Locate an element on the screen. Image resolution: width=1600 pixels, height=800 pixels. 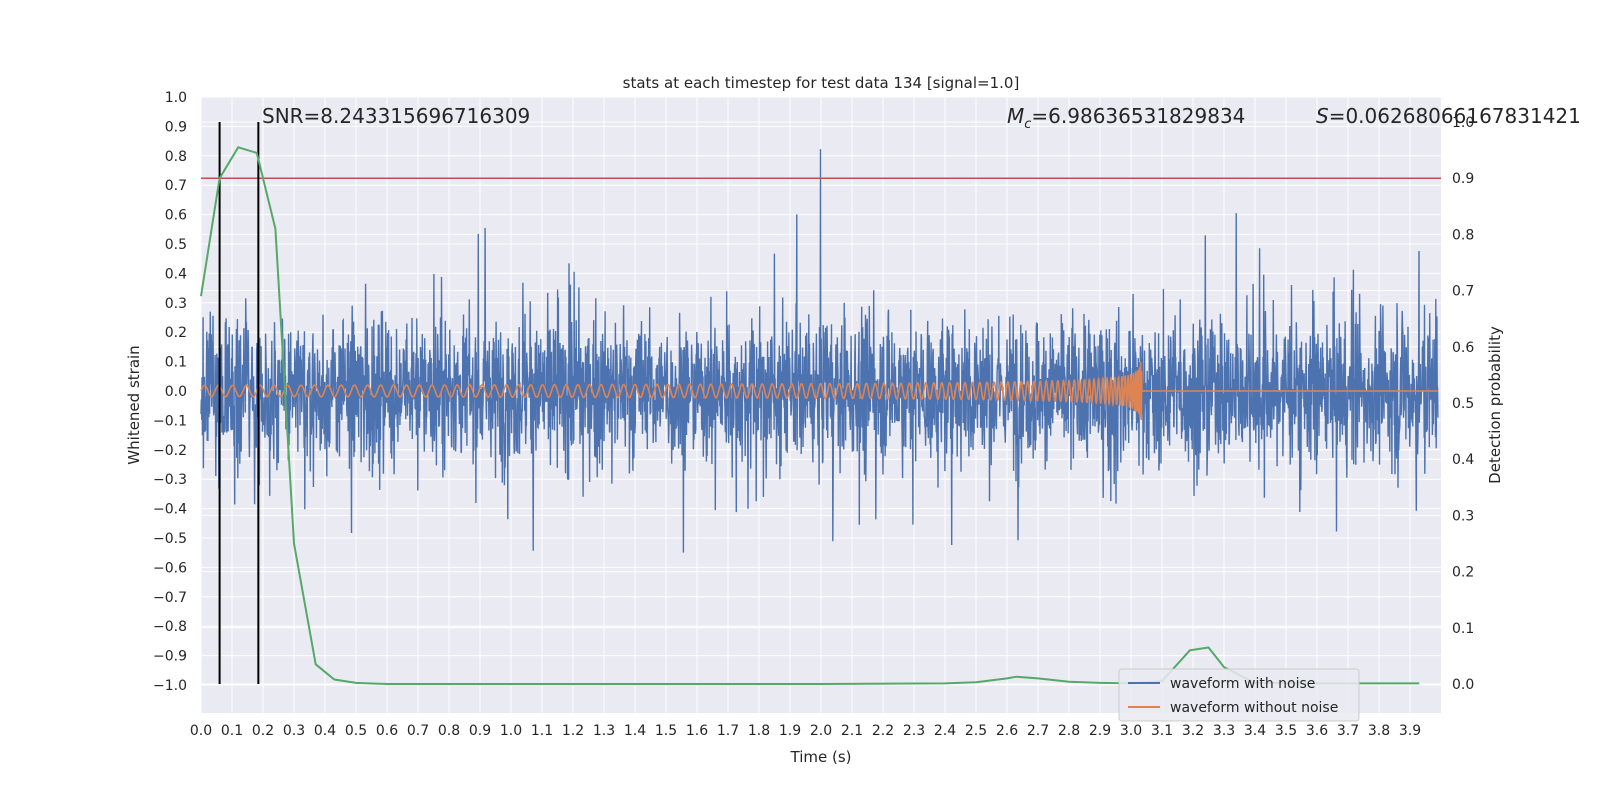
x-tick-label: 3.8 is located at coordinates (1379, 731).